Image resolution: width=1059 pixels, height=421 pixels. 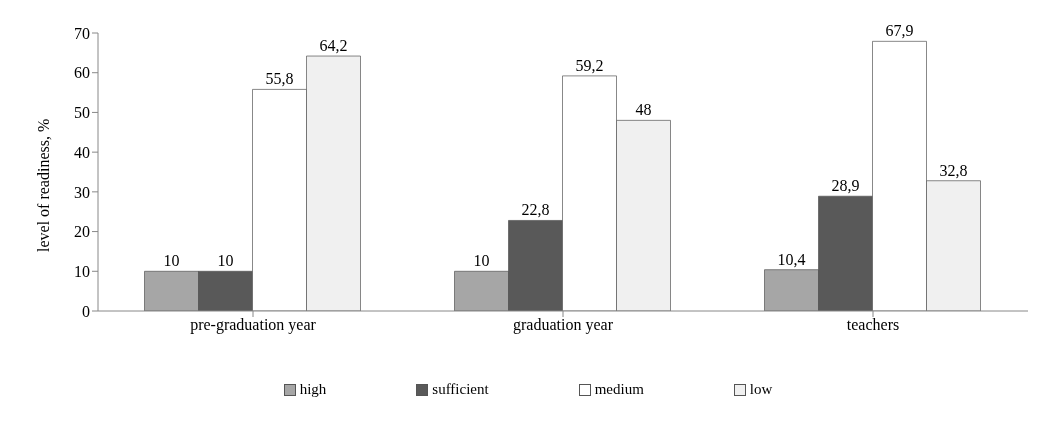 I want to click on y-tick-label: 30, so click(x=82, y=192).